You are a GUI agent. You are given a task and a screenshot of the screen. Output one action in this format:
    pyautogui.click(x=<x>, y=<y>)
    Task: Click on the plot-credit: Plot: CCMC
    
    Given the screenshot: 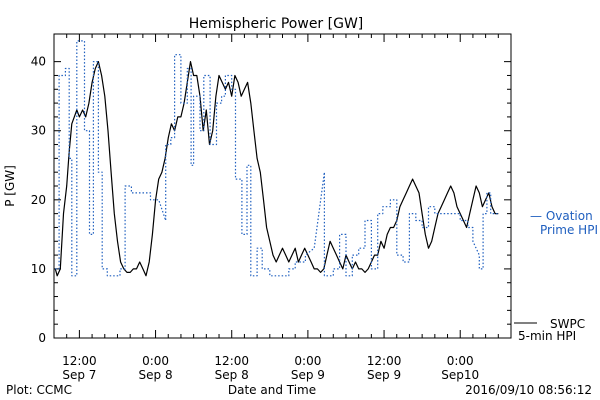 What is the action you would take?
    pyautogui.click(x=39, y=390)
    